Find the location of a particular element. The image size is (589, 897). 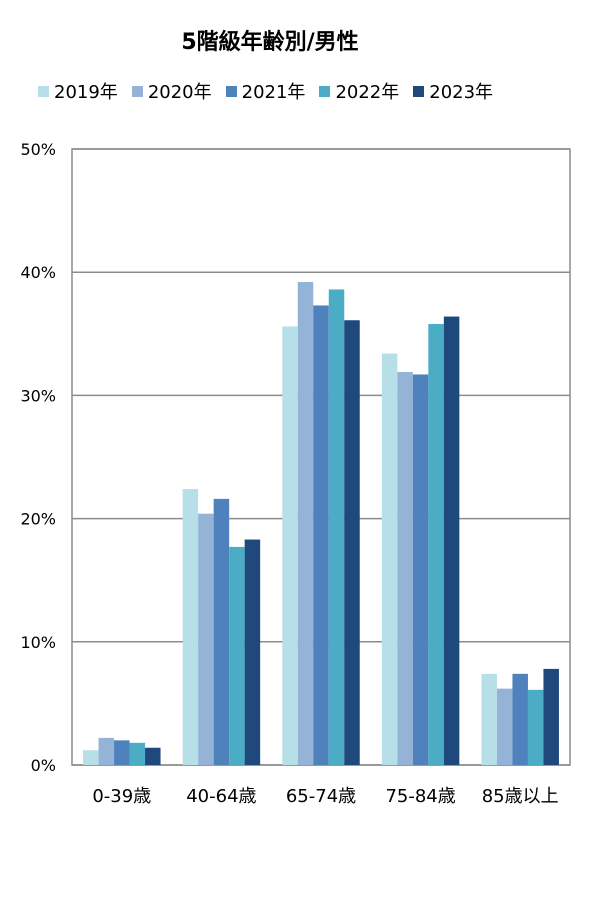

legend-label: 2019年 is located at coordinates (86, 92).